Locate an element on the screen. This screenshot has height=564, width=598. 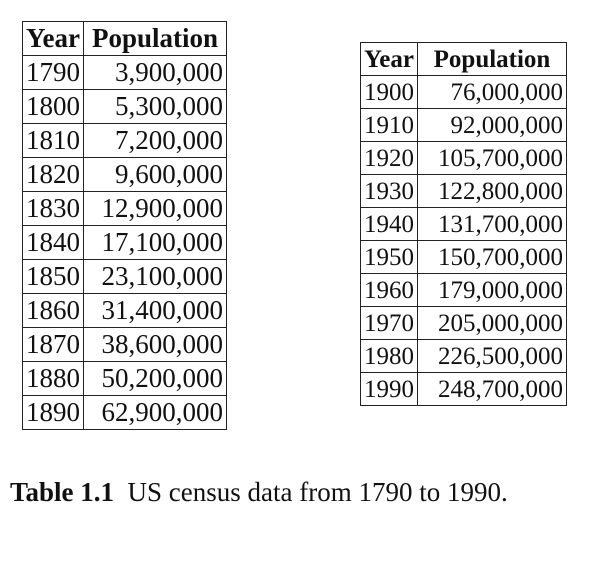
table-row: 1940 131,700,000 is located at coordinates (463, 224).